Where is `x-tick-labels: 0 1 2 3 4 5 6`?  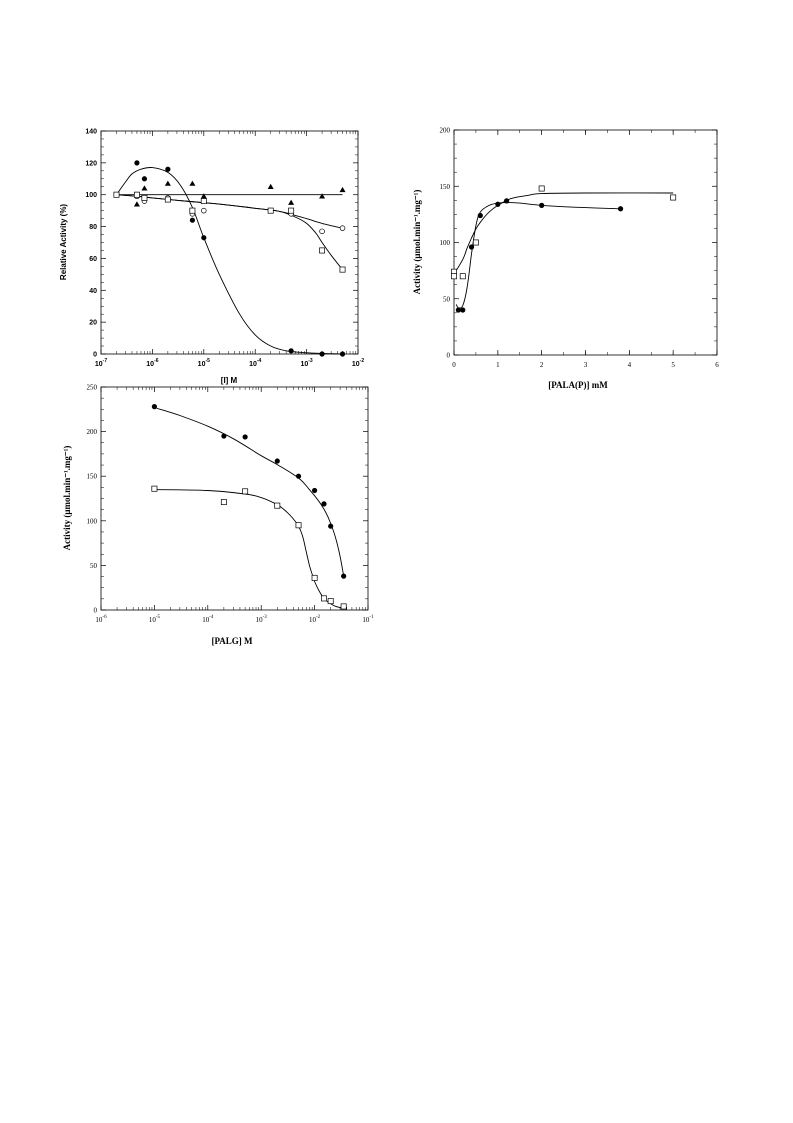 x-tick-labels: 0 1 2 3 4 5 6 is located at coordinates (585, 365).